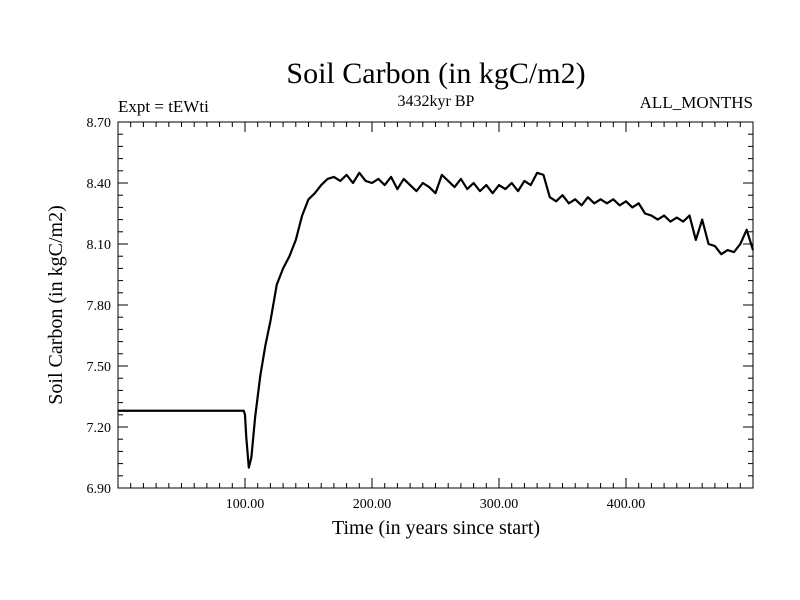 The width and height of the screenshot is (800, 600). I want to click on x-tick-label: 400.00, so click(626, 504).